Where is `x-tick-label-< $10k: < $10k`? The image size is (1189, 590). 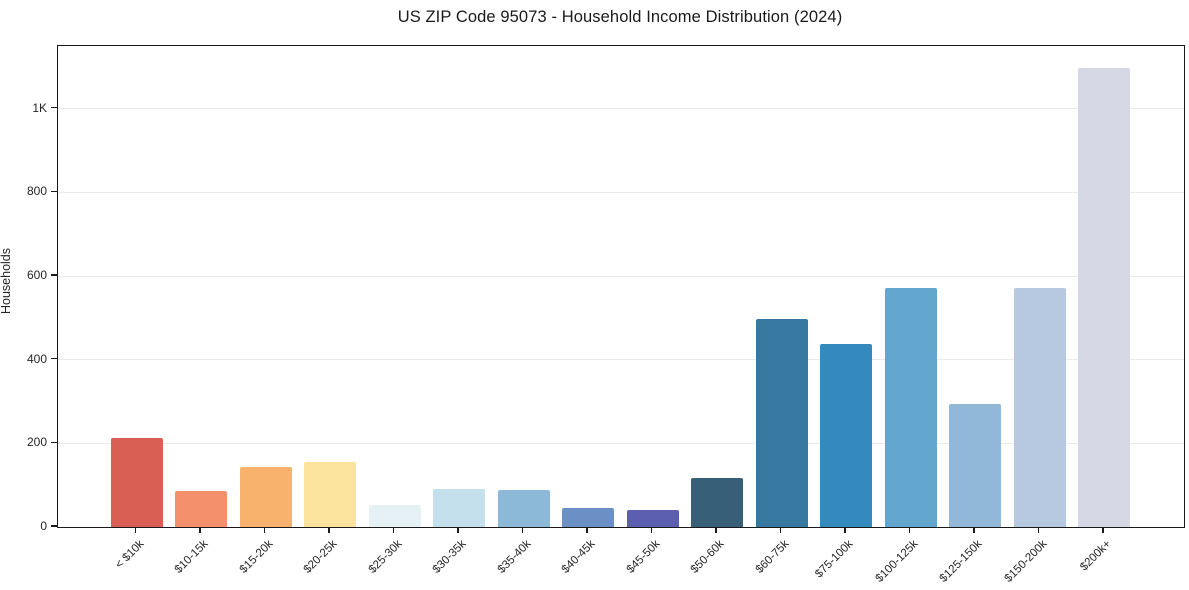 x-tick-label-< $10k: < $10k is located at coordinates (129, 555).